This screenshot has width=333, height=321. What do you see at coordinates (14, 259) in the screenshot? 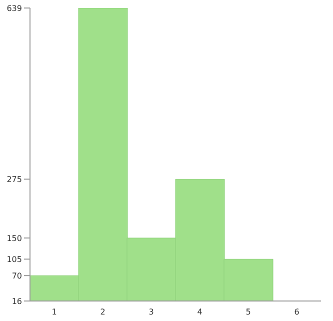
I see `y-tick-label: 105` at bounding box center [14, 259].